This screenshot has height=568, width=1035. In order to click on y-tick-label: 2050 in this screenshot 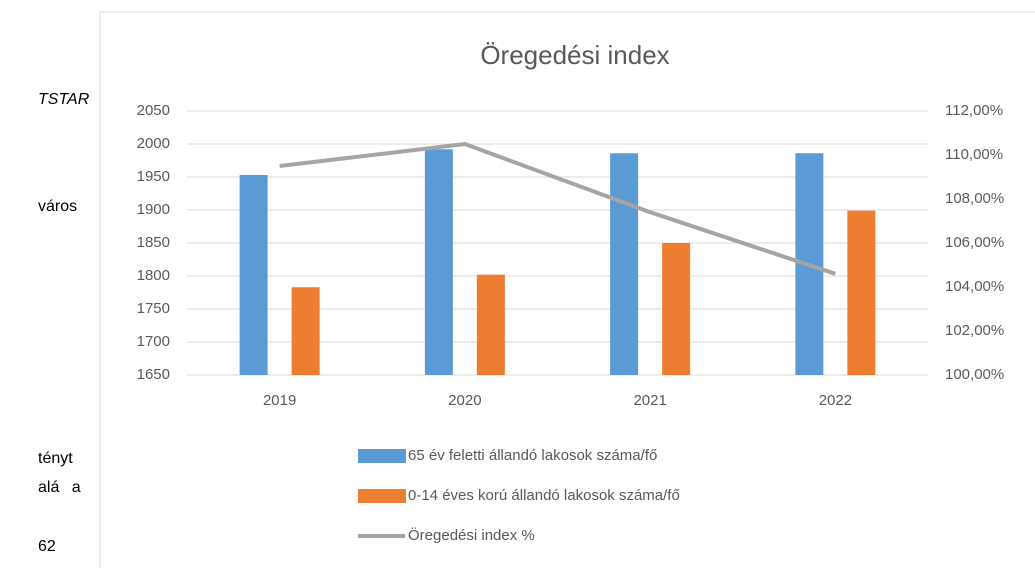, I will do `click(153, 110)`.